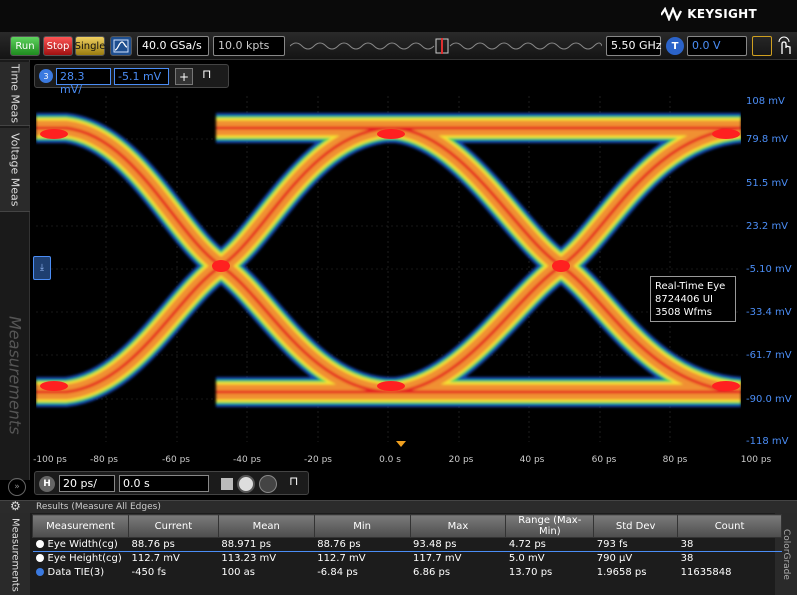 Image resolution: width=797 pixels, height=595 pixels. I want to click on gear-icon: ⚙, so click(15, 506).